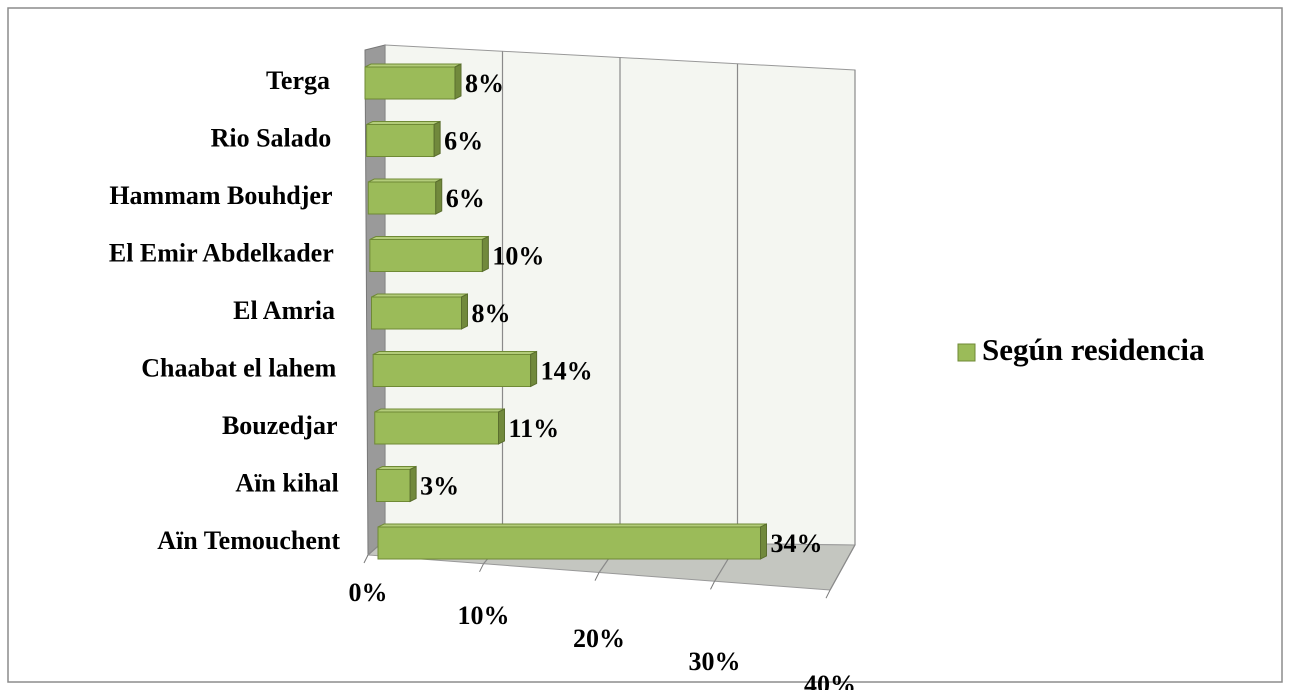 Image resolution: width=1290 pixels, height=690 pixels. I want to click on x-tick-label: 10%, so click(484, 615).